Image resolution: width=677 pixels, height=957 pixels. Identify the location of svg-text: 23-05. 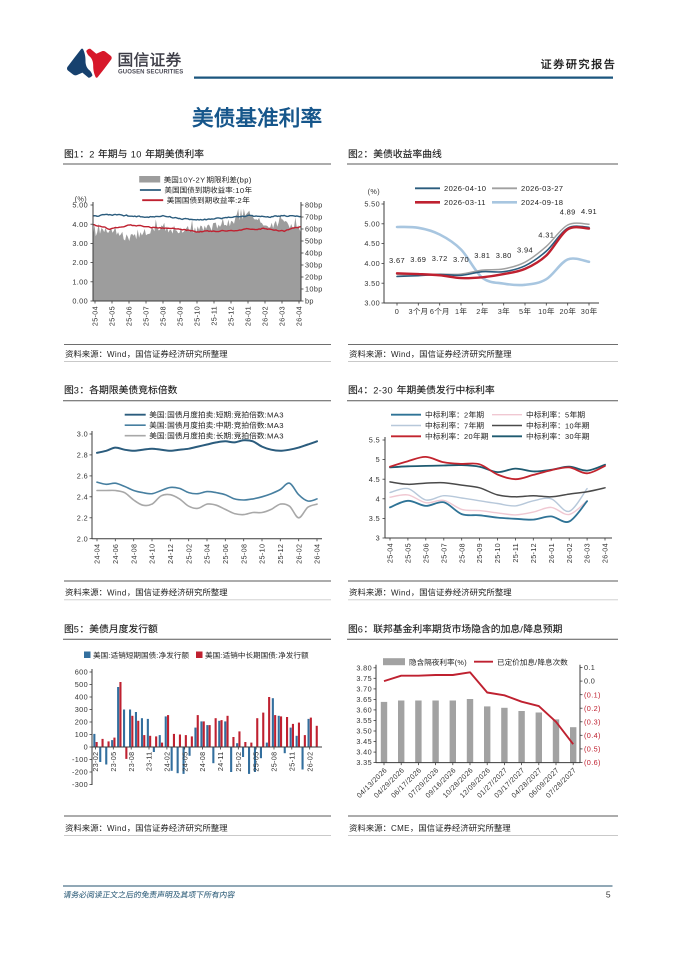
(113, 762).